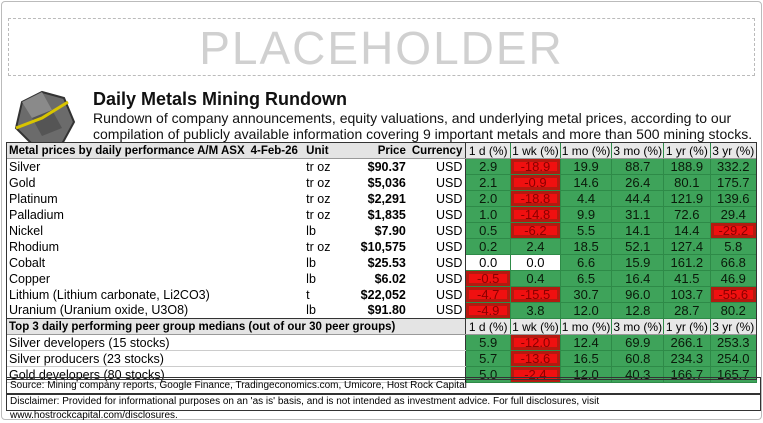 The height and width of the screenshot is (423, 763). I want to click on change-cell: 60.8, so click(638, 358).